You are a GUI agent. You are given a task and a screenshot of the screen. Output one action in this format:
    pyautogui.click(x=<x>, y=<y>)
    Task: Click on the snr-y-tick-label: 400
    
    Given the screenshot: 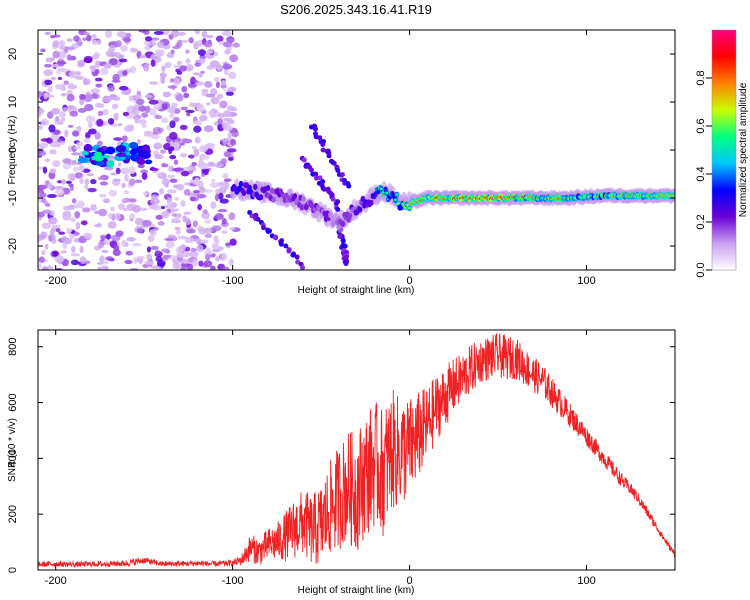 What is the action you would take?
    pyautogui.click(x=13, y=458)
    